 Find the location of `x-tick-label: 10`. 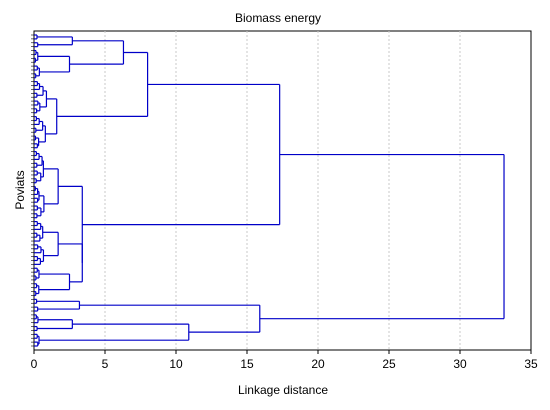

x-tick-label: 10 is located at coordinates (176, 364).